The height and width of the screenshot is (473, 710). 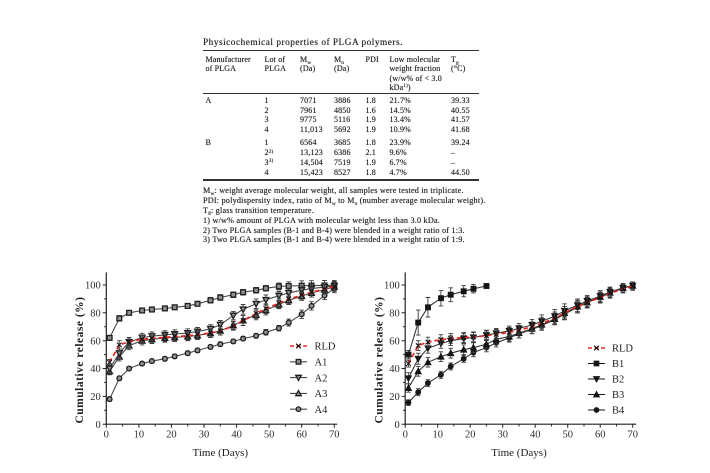 What do you see at coordinates (618, 364) in the screenshot?
I see `svg-text: B1` at bounding box center [618, 364].